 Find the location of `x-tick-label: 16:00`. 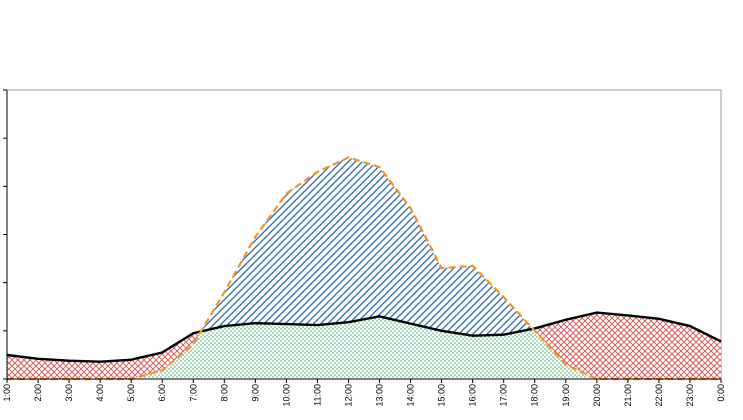

x-tick-label: 16:00 is located at coordinates (473, 395).